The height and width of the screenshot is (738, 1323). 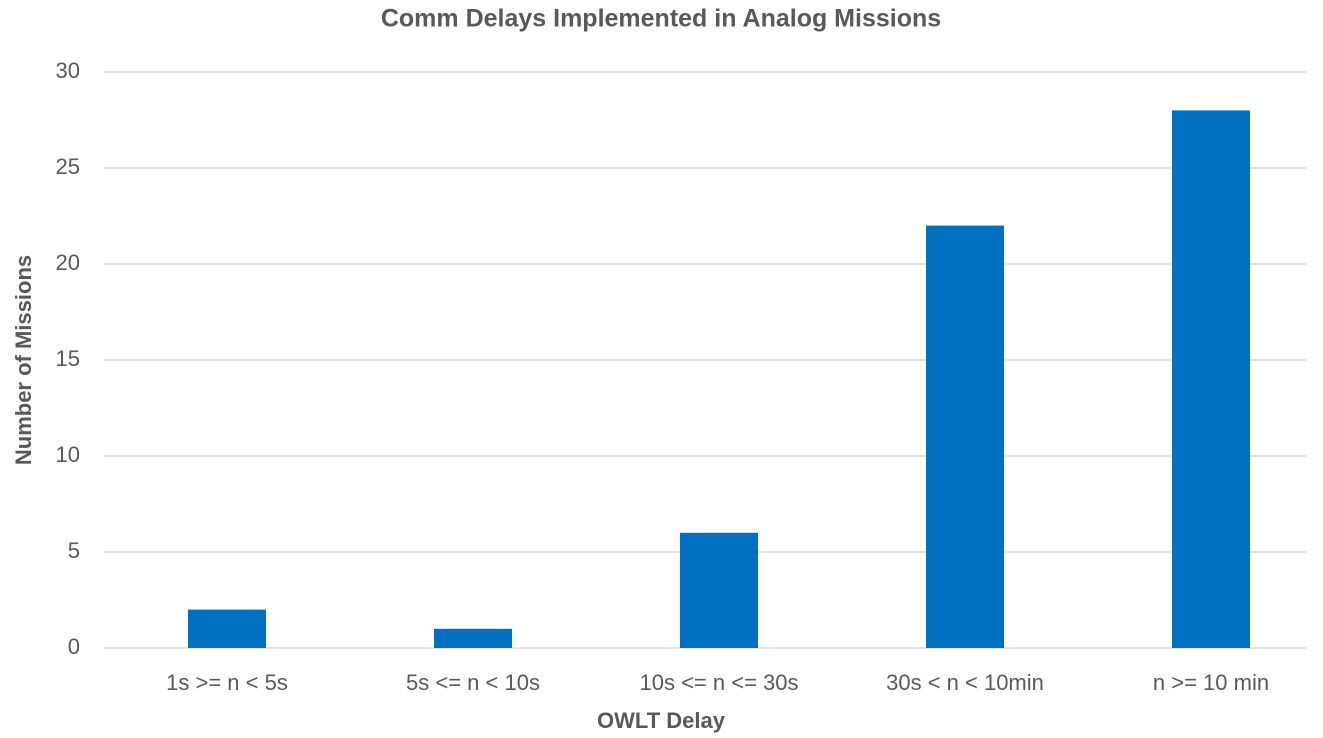 I want to click on x-tick-label: 5s <= n < 10s, so click(x=473, y=682).